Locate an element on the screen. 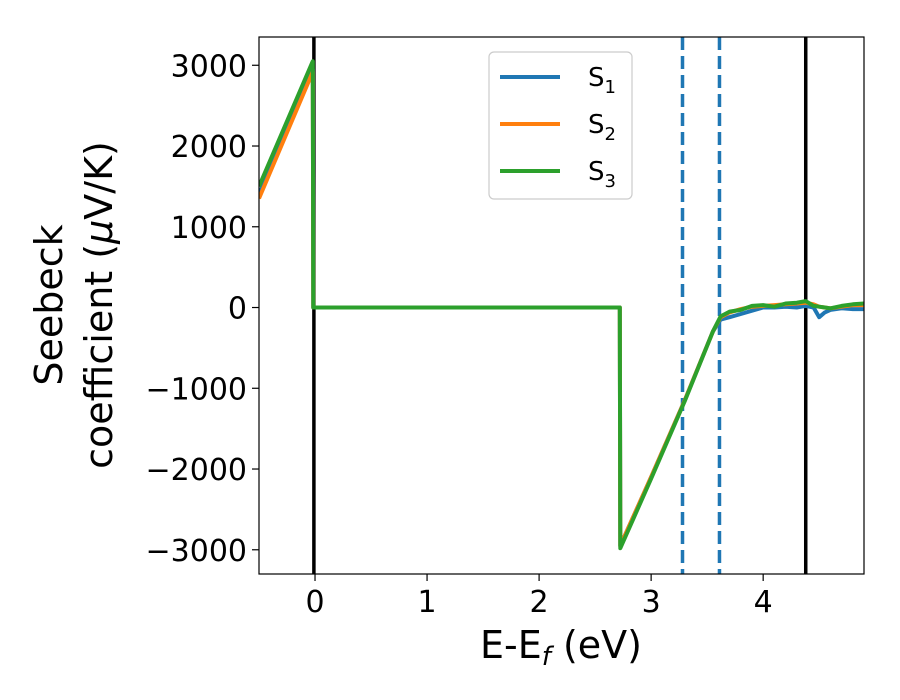  x-axis-ticks: 0 1 2 3 4 is located at coordinates (539, 597).